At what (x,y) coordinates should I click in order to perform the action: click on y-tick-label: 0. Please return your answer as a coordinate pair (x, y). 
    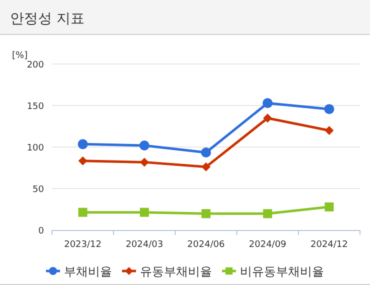
    Looking at the image, I should click on (41, 231).